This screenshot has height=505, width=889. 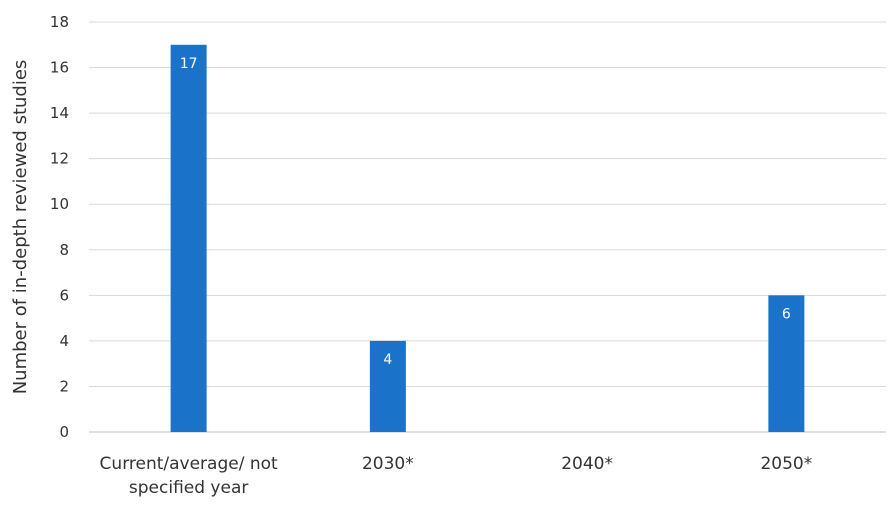 What do you see at coordinates (59, 68) in the screenshot?
I see `y-tick-label: 16` at bounding box center [59, 68].